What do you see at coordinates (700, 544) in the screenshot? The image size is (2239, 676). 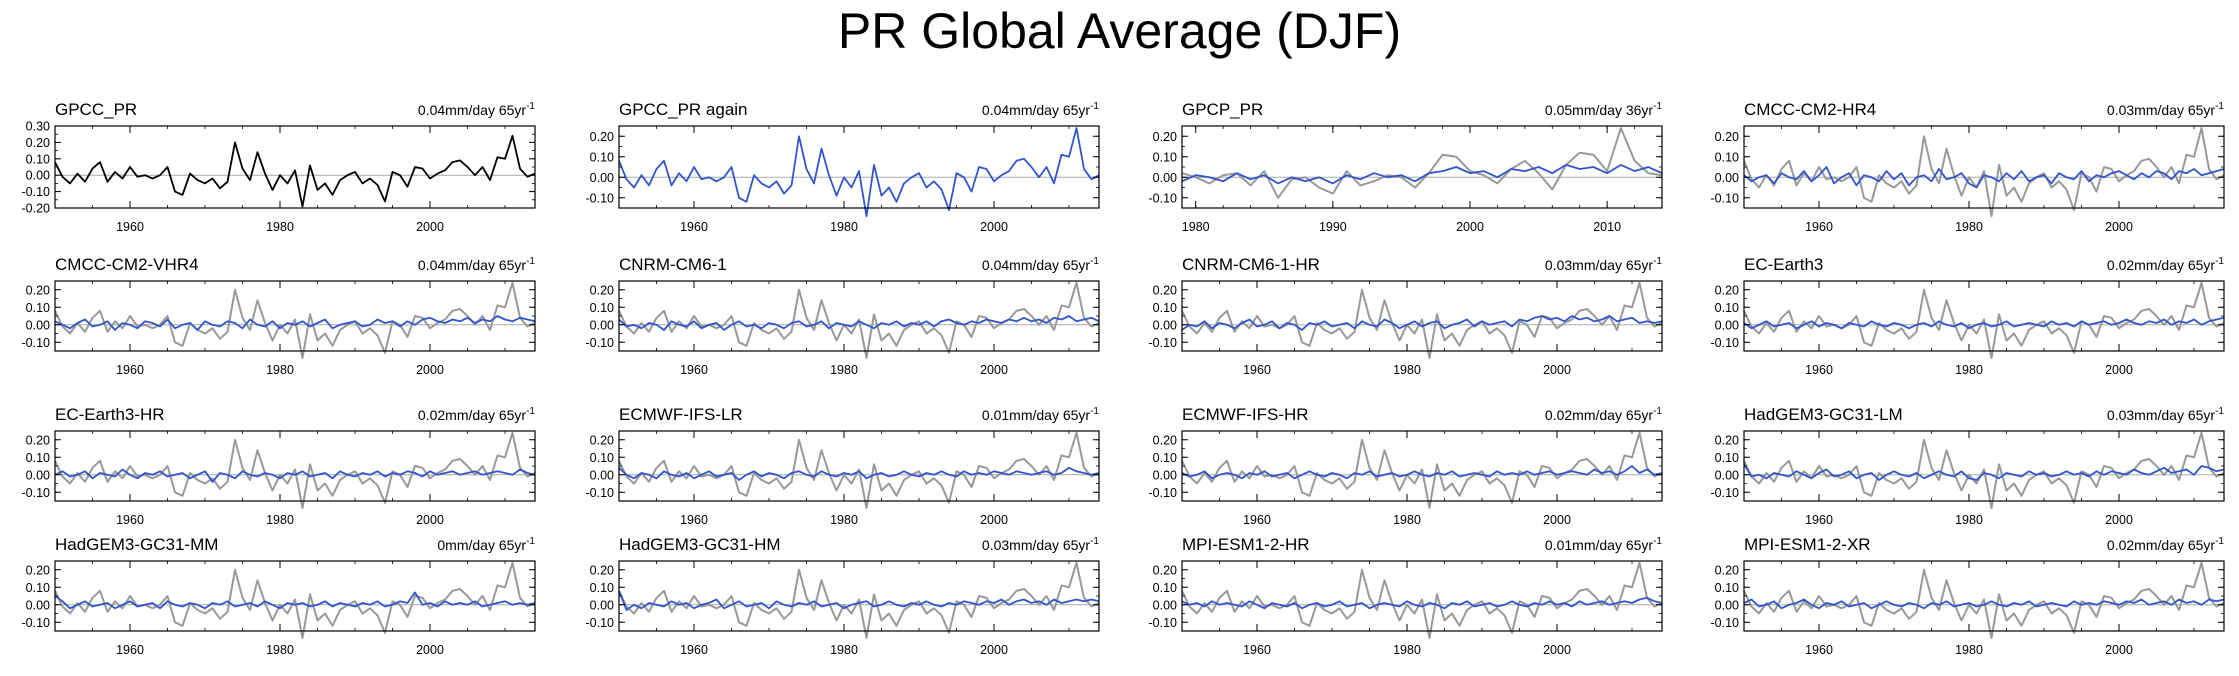 I see `panel-title: HadGEM3-GC31-HM` at bounding box center [700, 544].